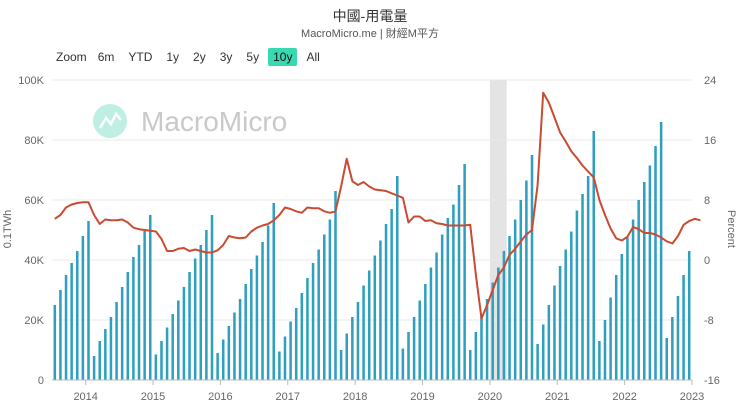  Describe the element at coordinates (34, 321) in the screenshot. I see `y-left-tick-label: 20K` at that location.